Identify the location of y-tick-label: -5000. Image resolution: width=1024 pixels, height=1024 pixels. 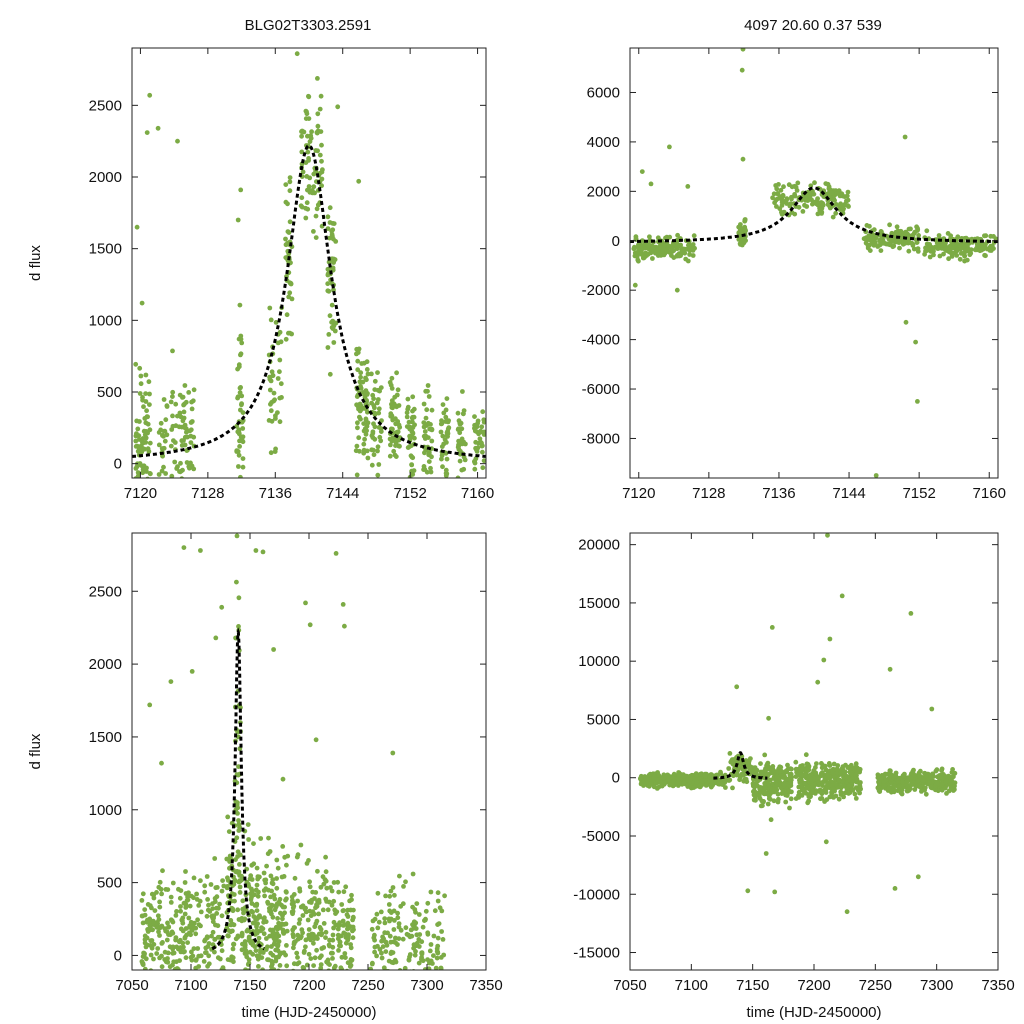
(601, 836).